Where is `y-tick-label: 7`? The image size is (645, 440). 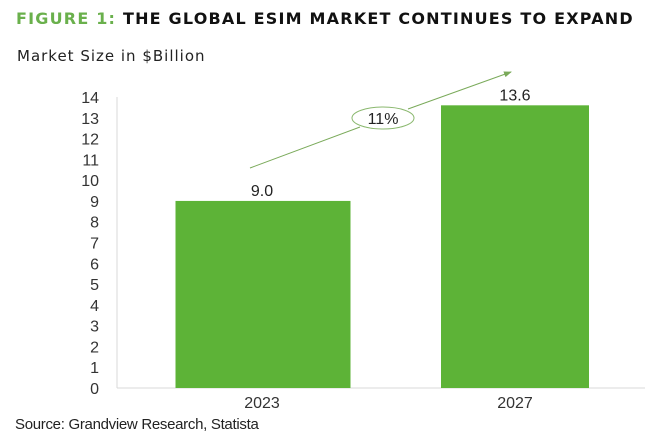
y-tick-label: 7 is located at coordinates (94, 244).